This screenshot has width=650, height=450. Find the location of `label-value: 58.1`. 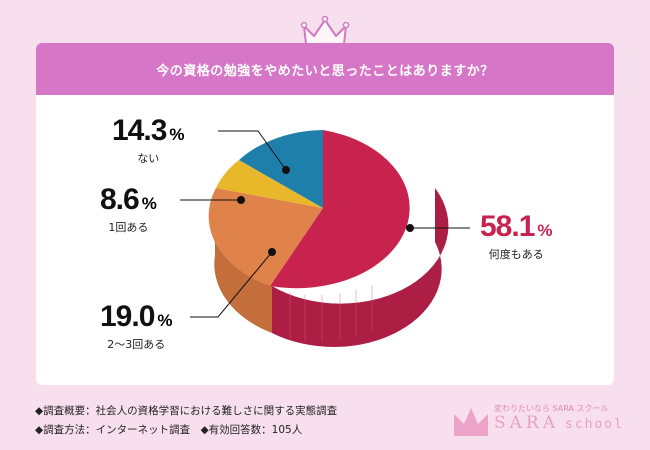

label-value: 58.1 is located at coordinates (507, 226).